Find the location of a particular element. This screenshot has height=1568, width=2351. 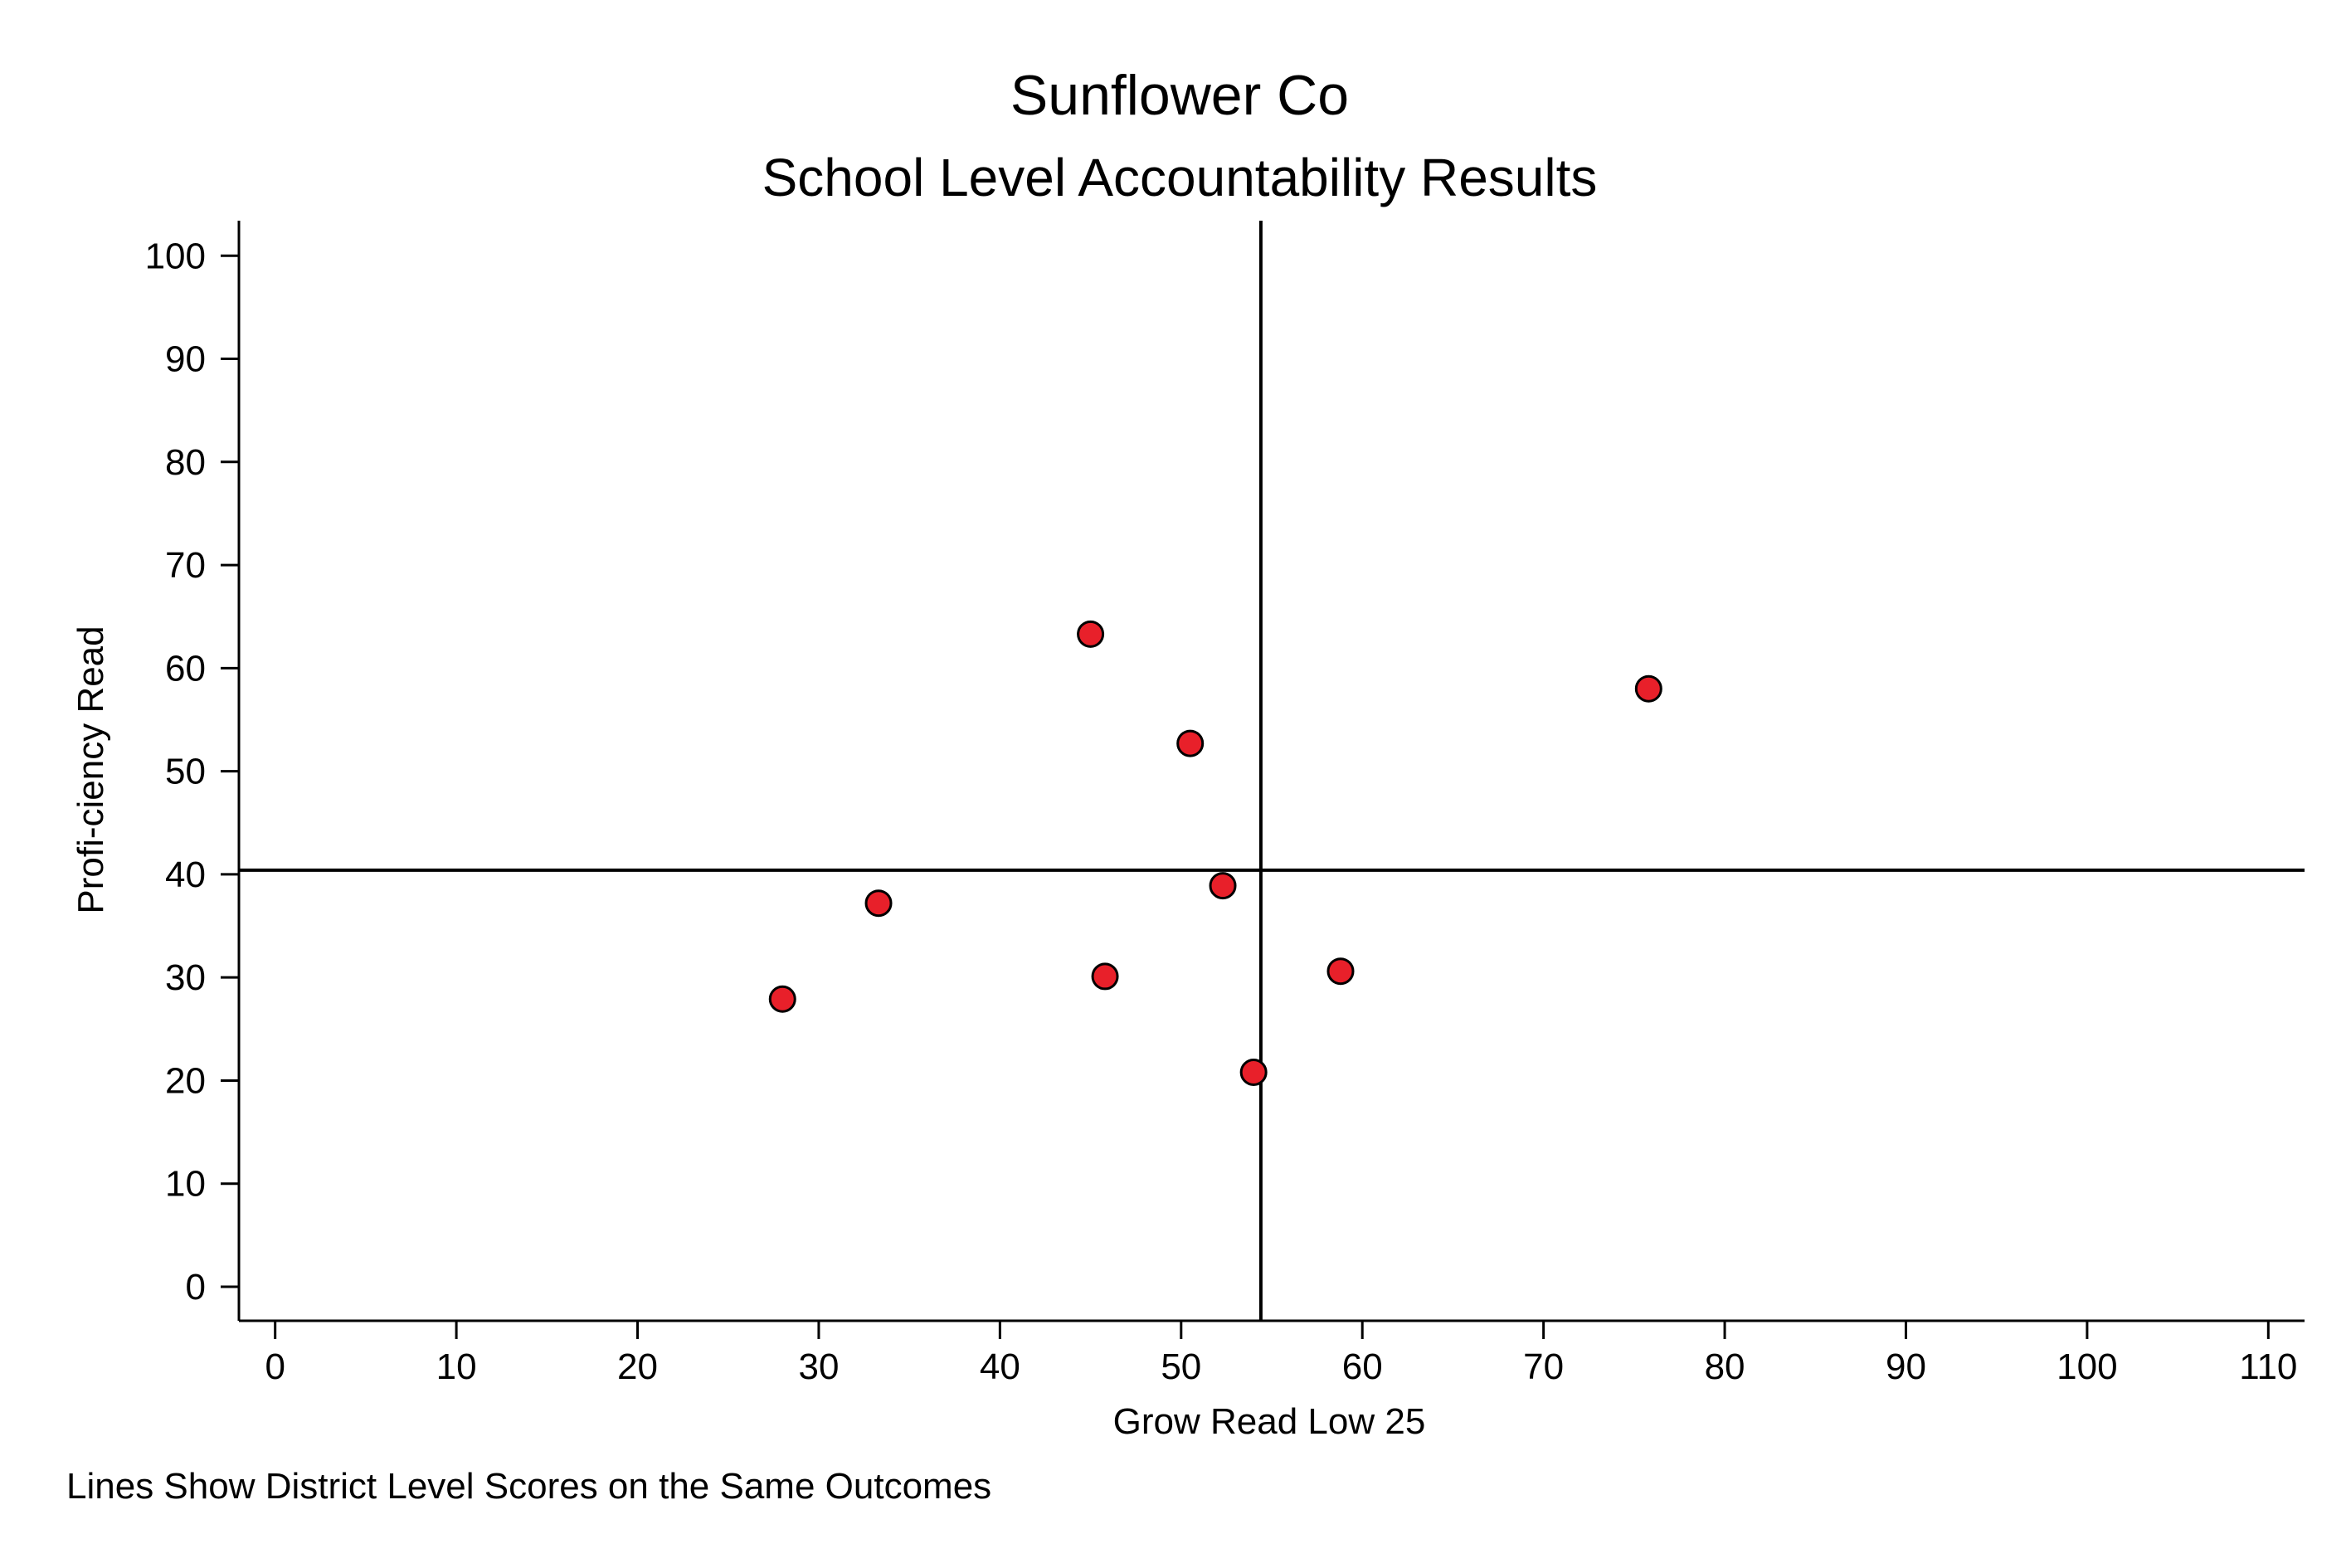

x-tick-label: 90 is located at coordinates (1906, 1366).